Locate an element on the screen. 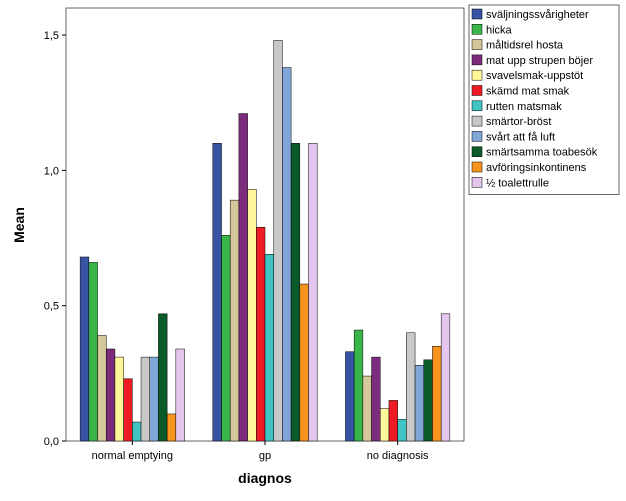  x-tick-label: normal emptying is located at coordinates (132, 456).